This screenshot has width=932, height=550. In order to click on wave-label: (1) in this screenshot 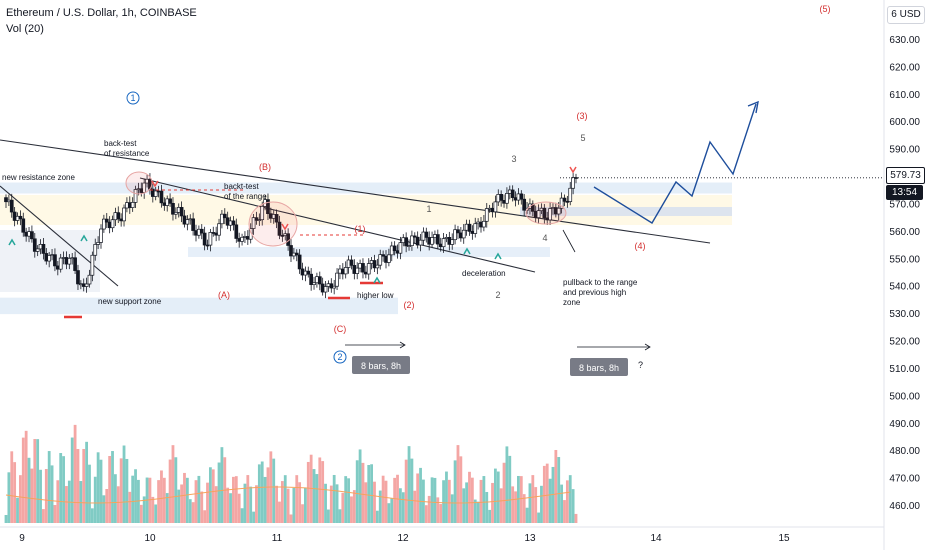, I will do `click(360, 229)`.